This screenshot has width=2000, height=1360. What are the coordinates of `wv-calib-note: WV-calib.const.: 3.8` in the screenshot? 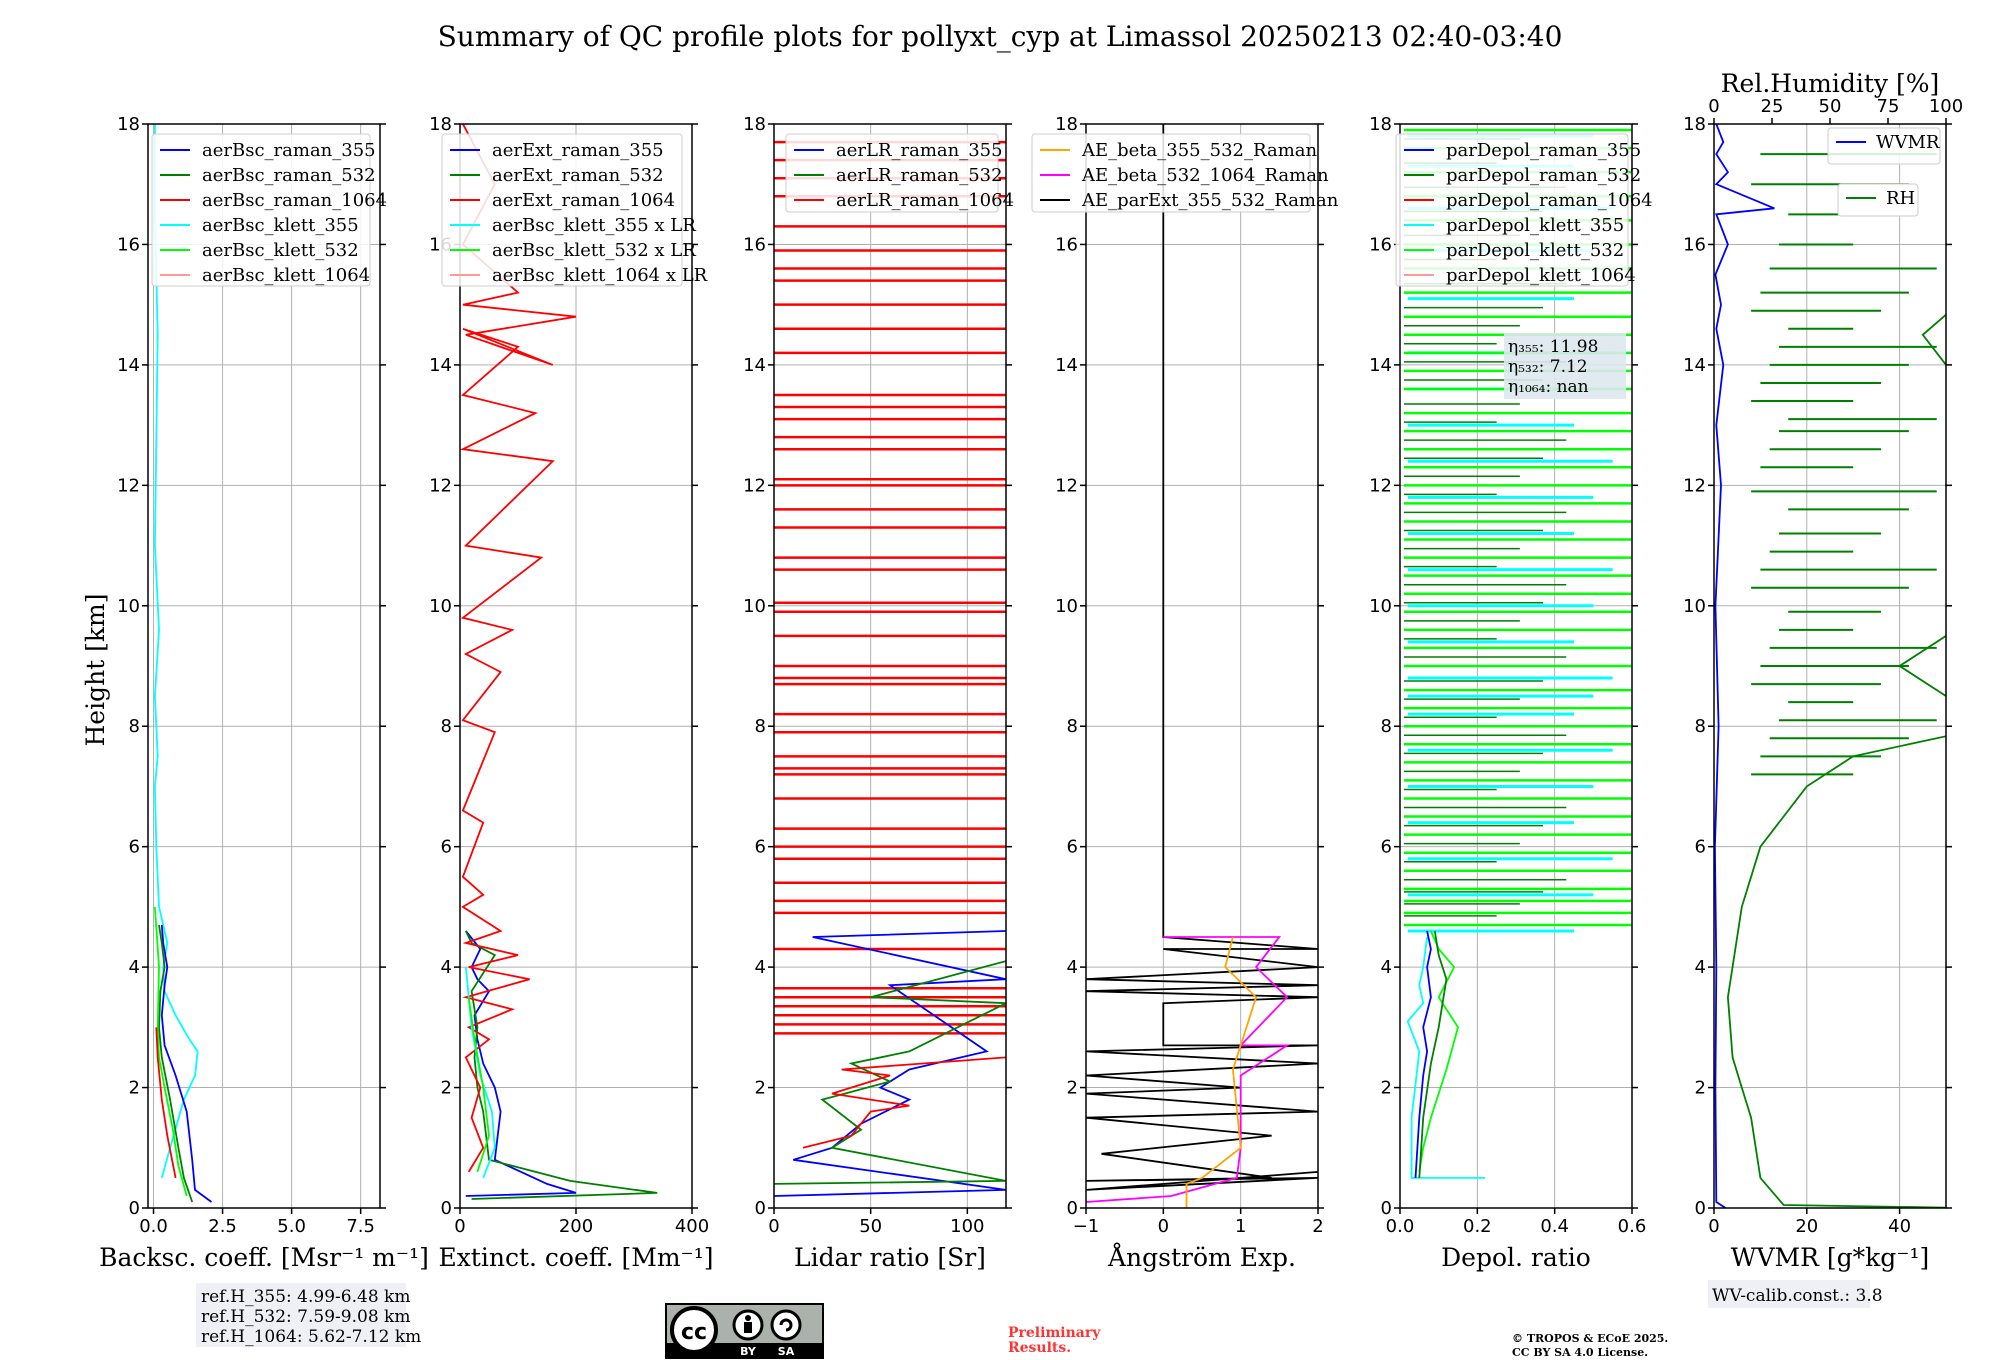 It's located at (1795, 1294).